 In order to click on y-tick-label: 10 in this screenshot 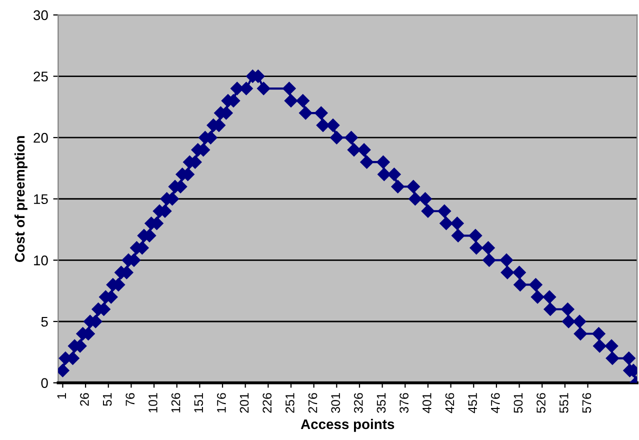, I will do `click(41, 261)`.